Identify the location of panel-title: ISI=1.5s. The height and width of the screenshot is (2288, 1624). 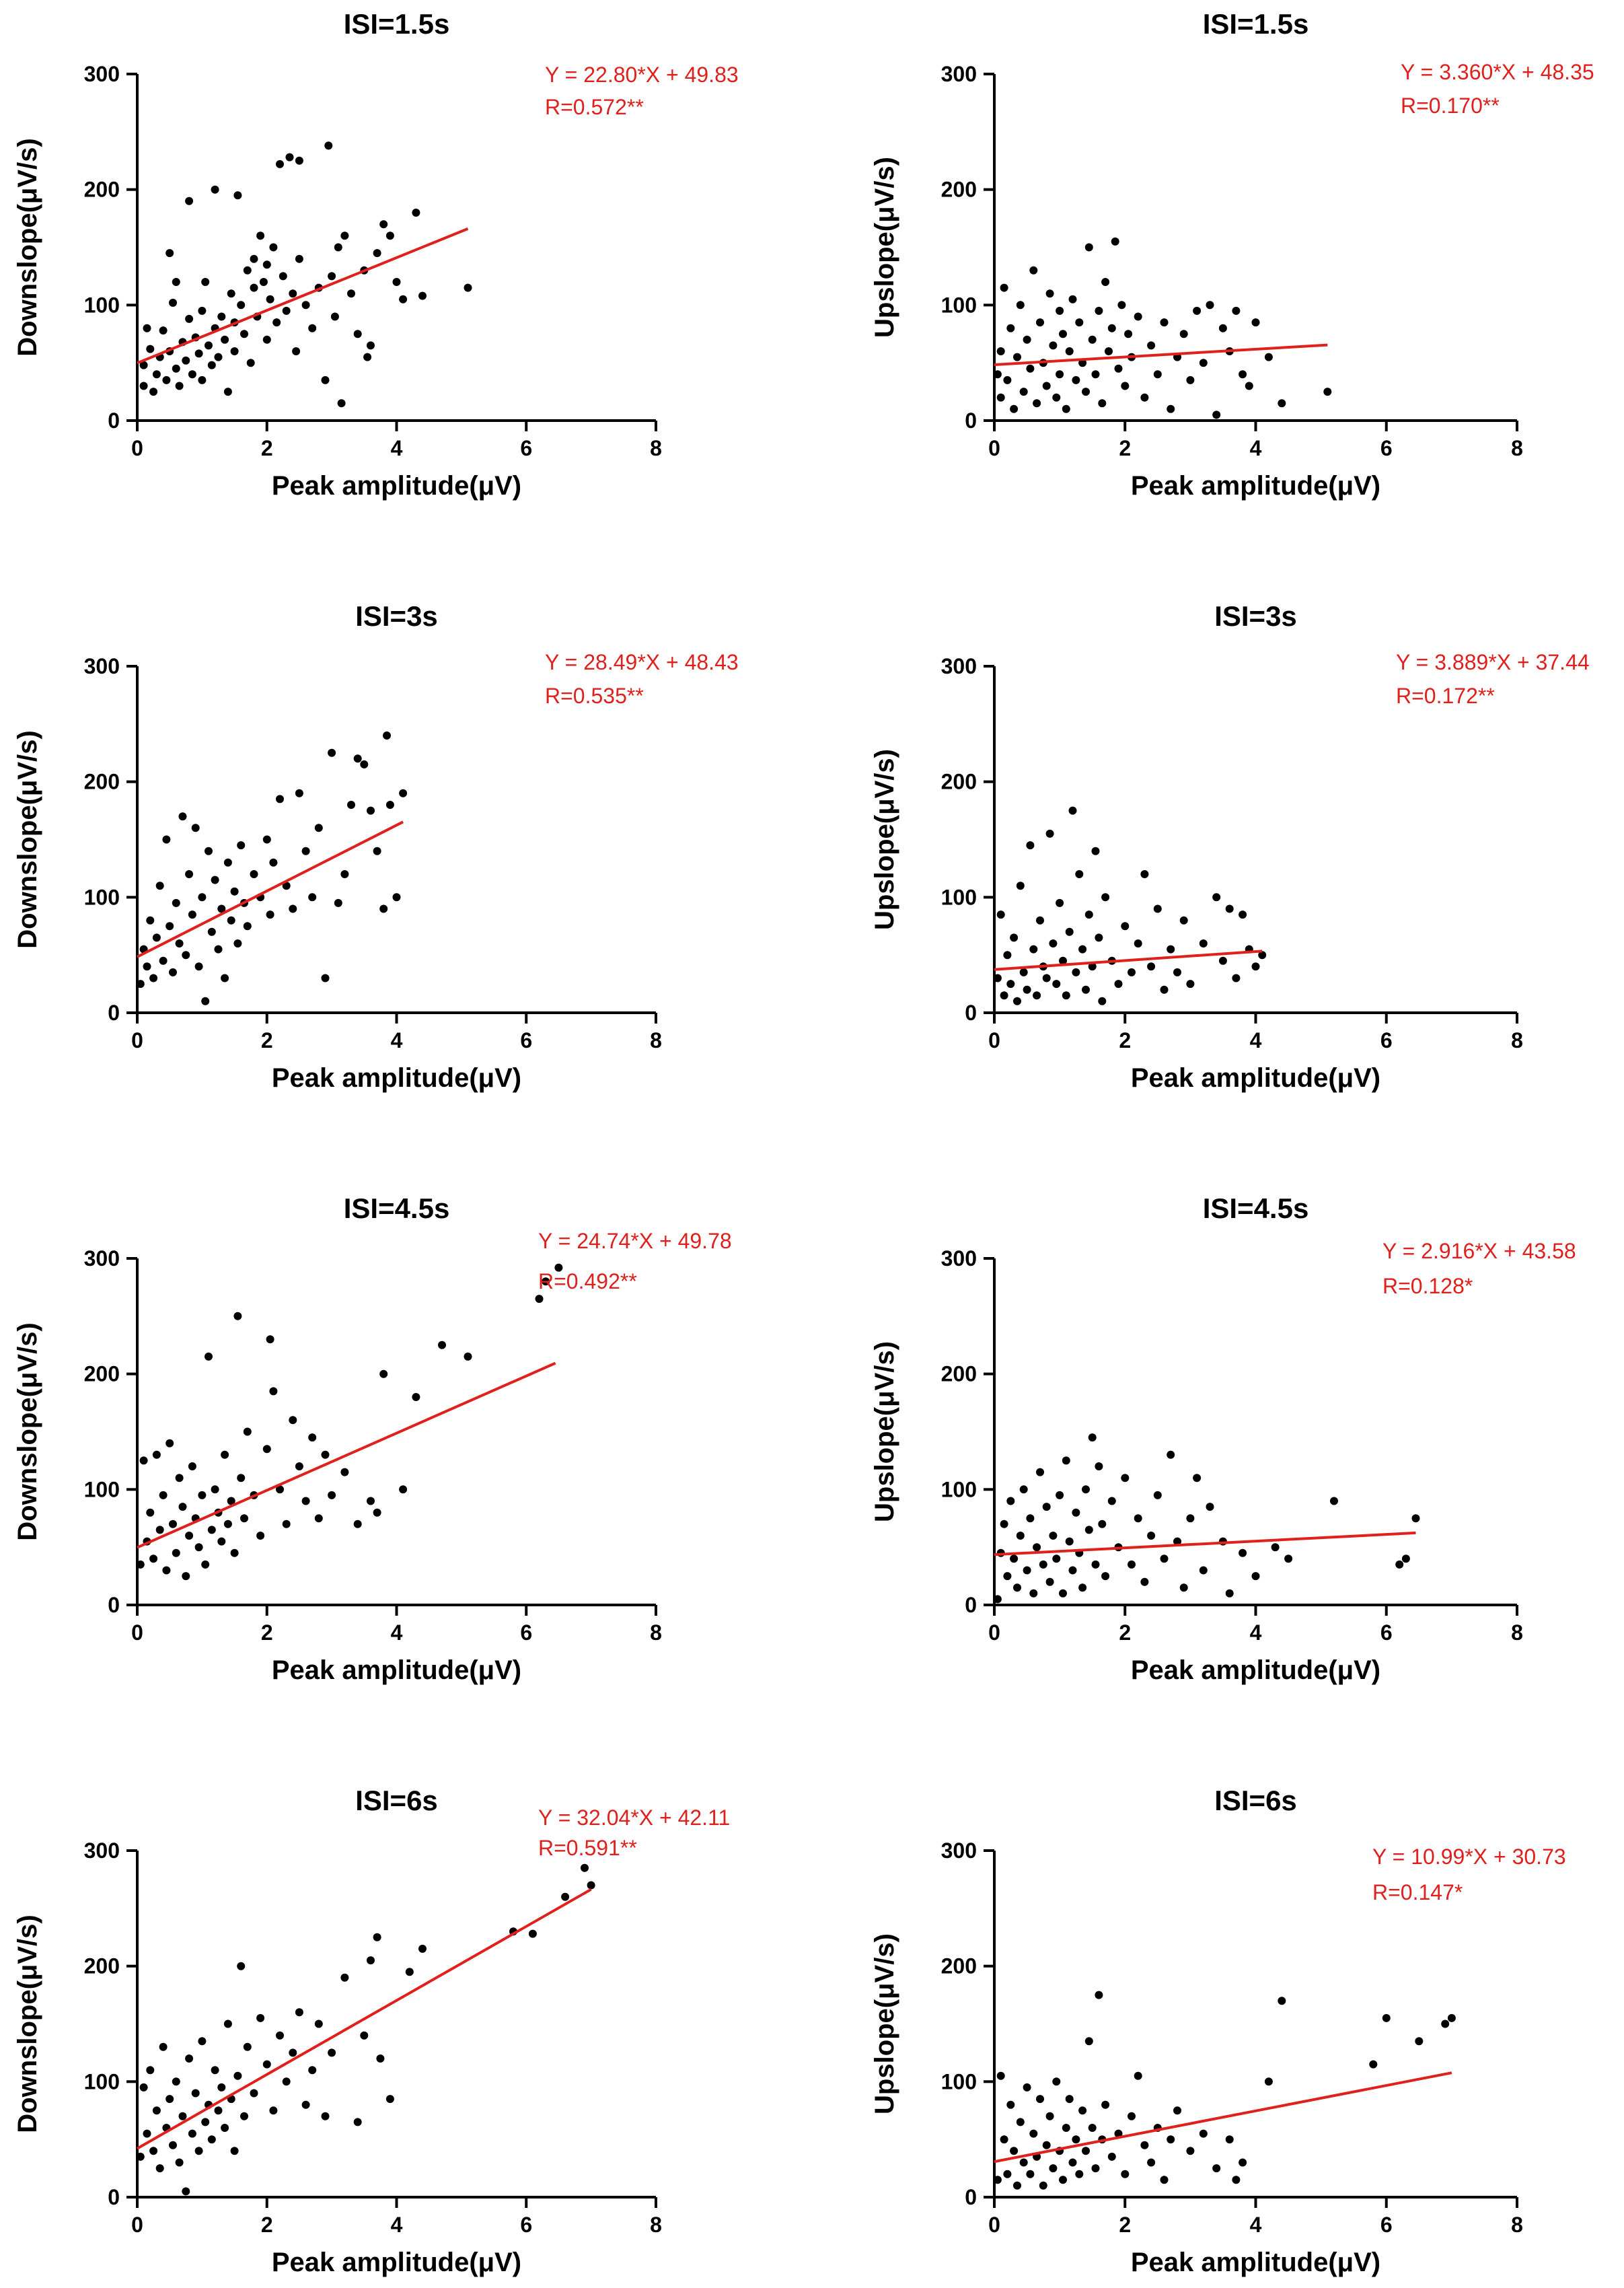
(397, 24).